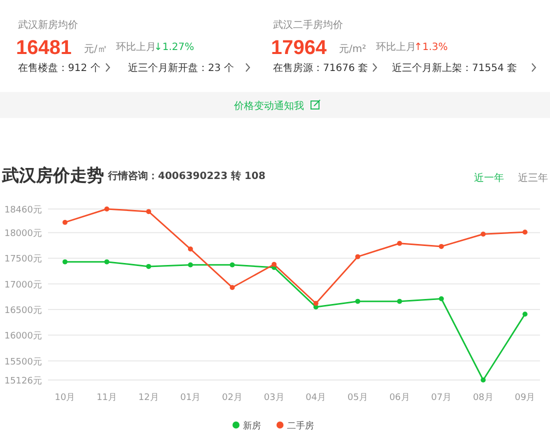 This screenshot has height=439, width=550. What do you see at coordinates (533, 178) in the screenshot?
I see `text: 近三年` at bounding box center [533, 178].